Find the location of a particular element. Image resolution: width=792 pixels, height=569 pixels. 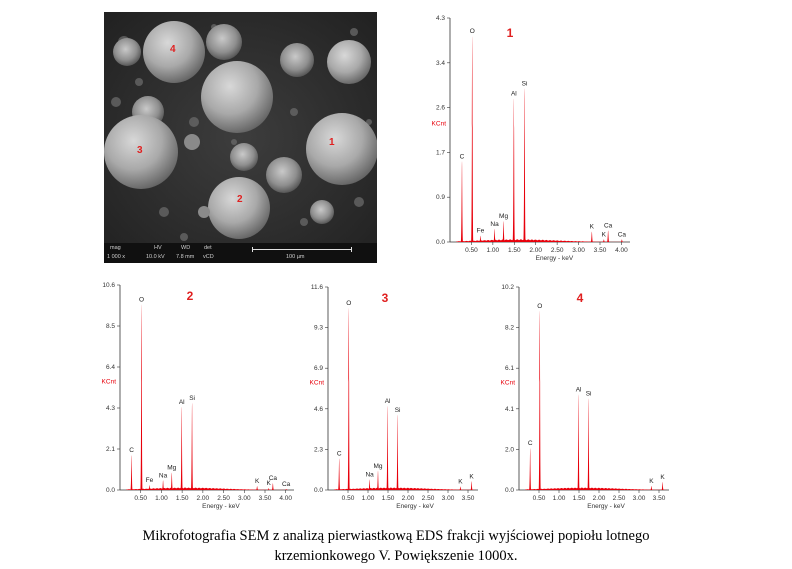

particle-label-4: 4 is located at coordinates (173, 49).